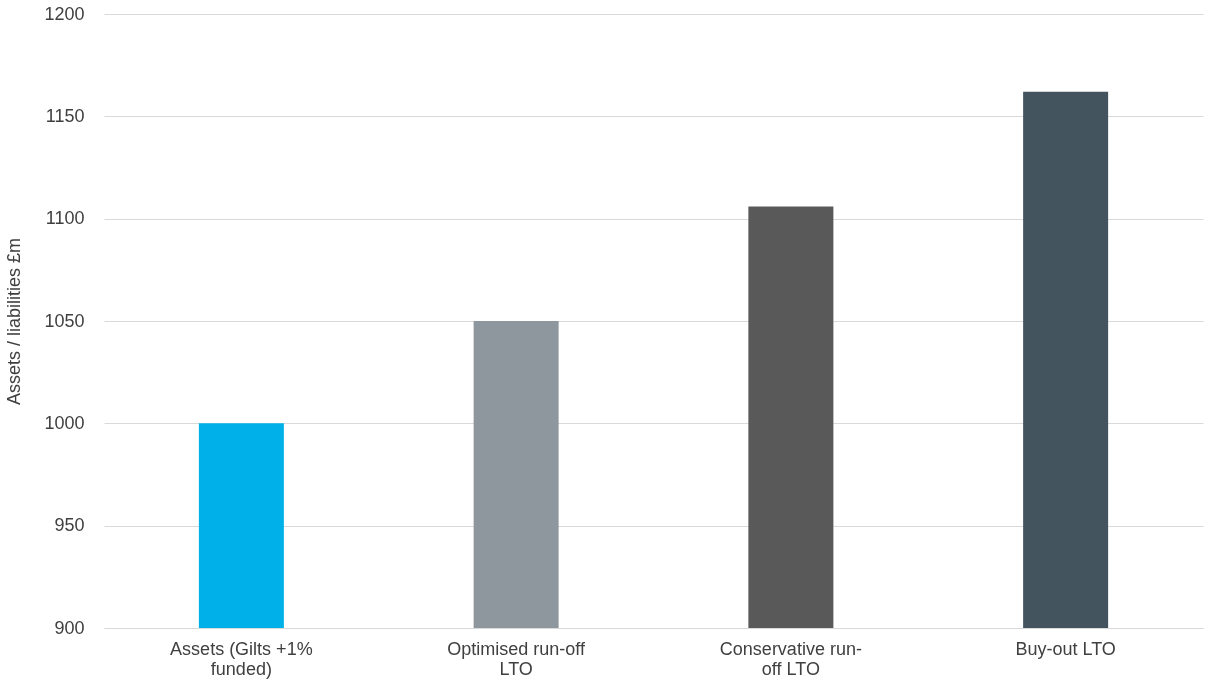 The width and height of the screenshot is (1218, 693). Describe the element at coordinates (65, 218) in the screenshot. I see `y-tick-label: 1100` at that location.